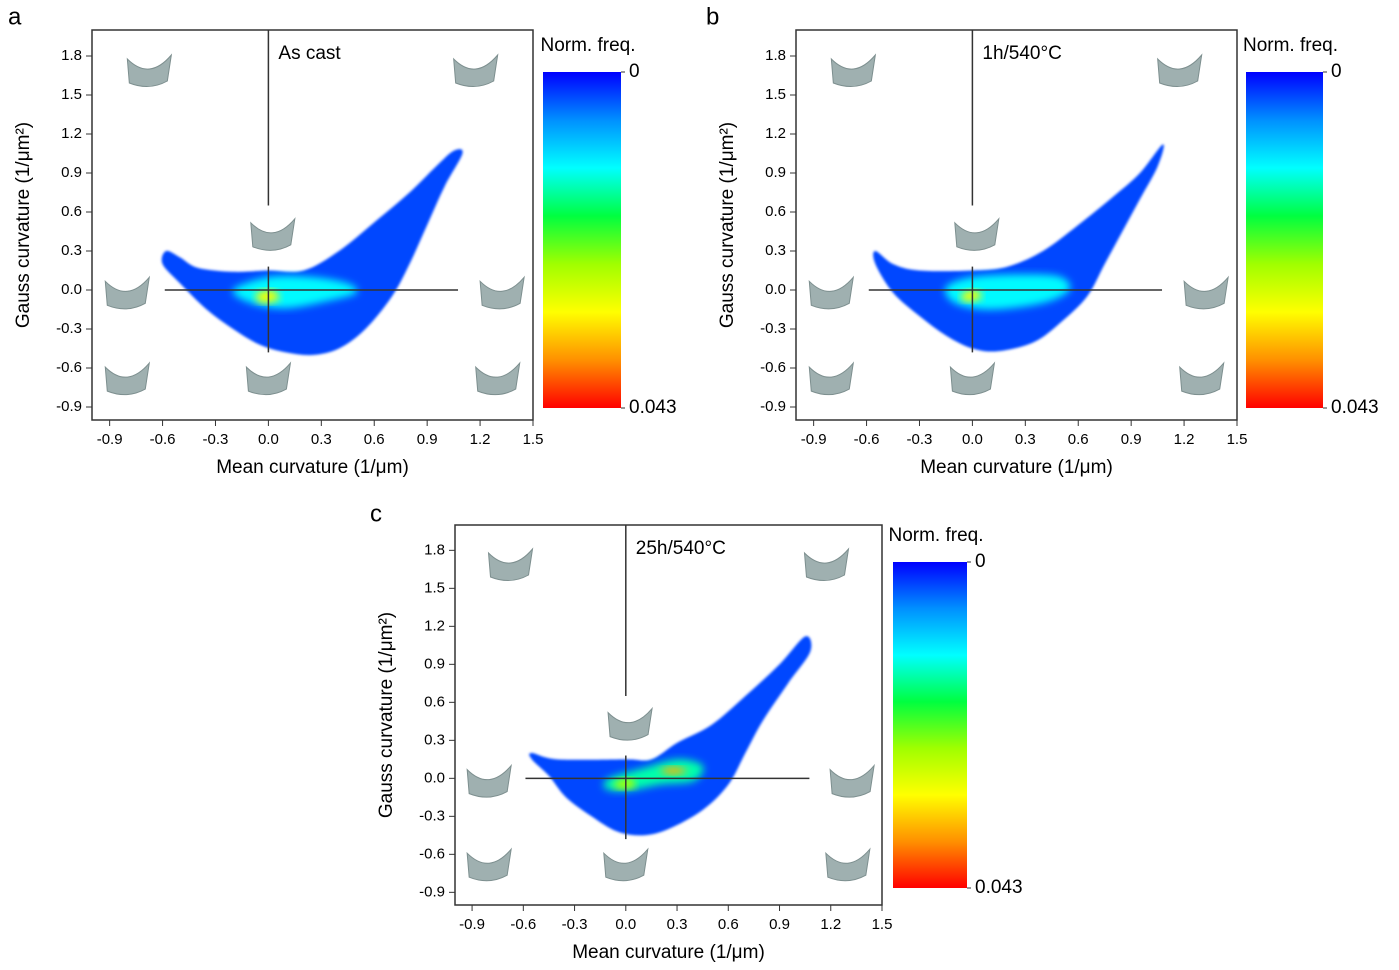  I want to click on annotation: 25h/540°C, so click(681, 548).